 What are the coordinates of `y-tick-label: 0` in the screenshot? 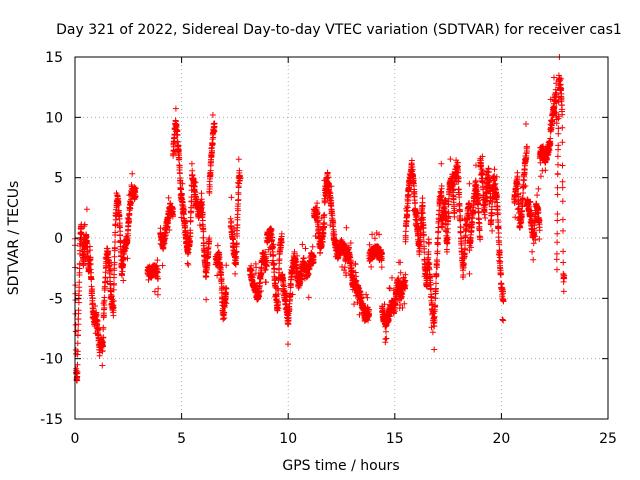 It's located at (58, 239).